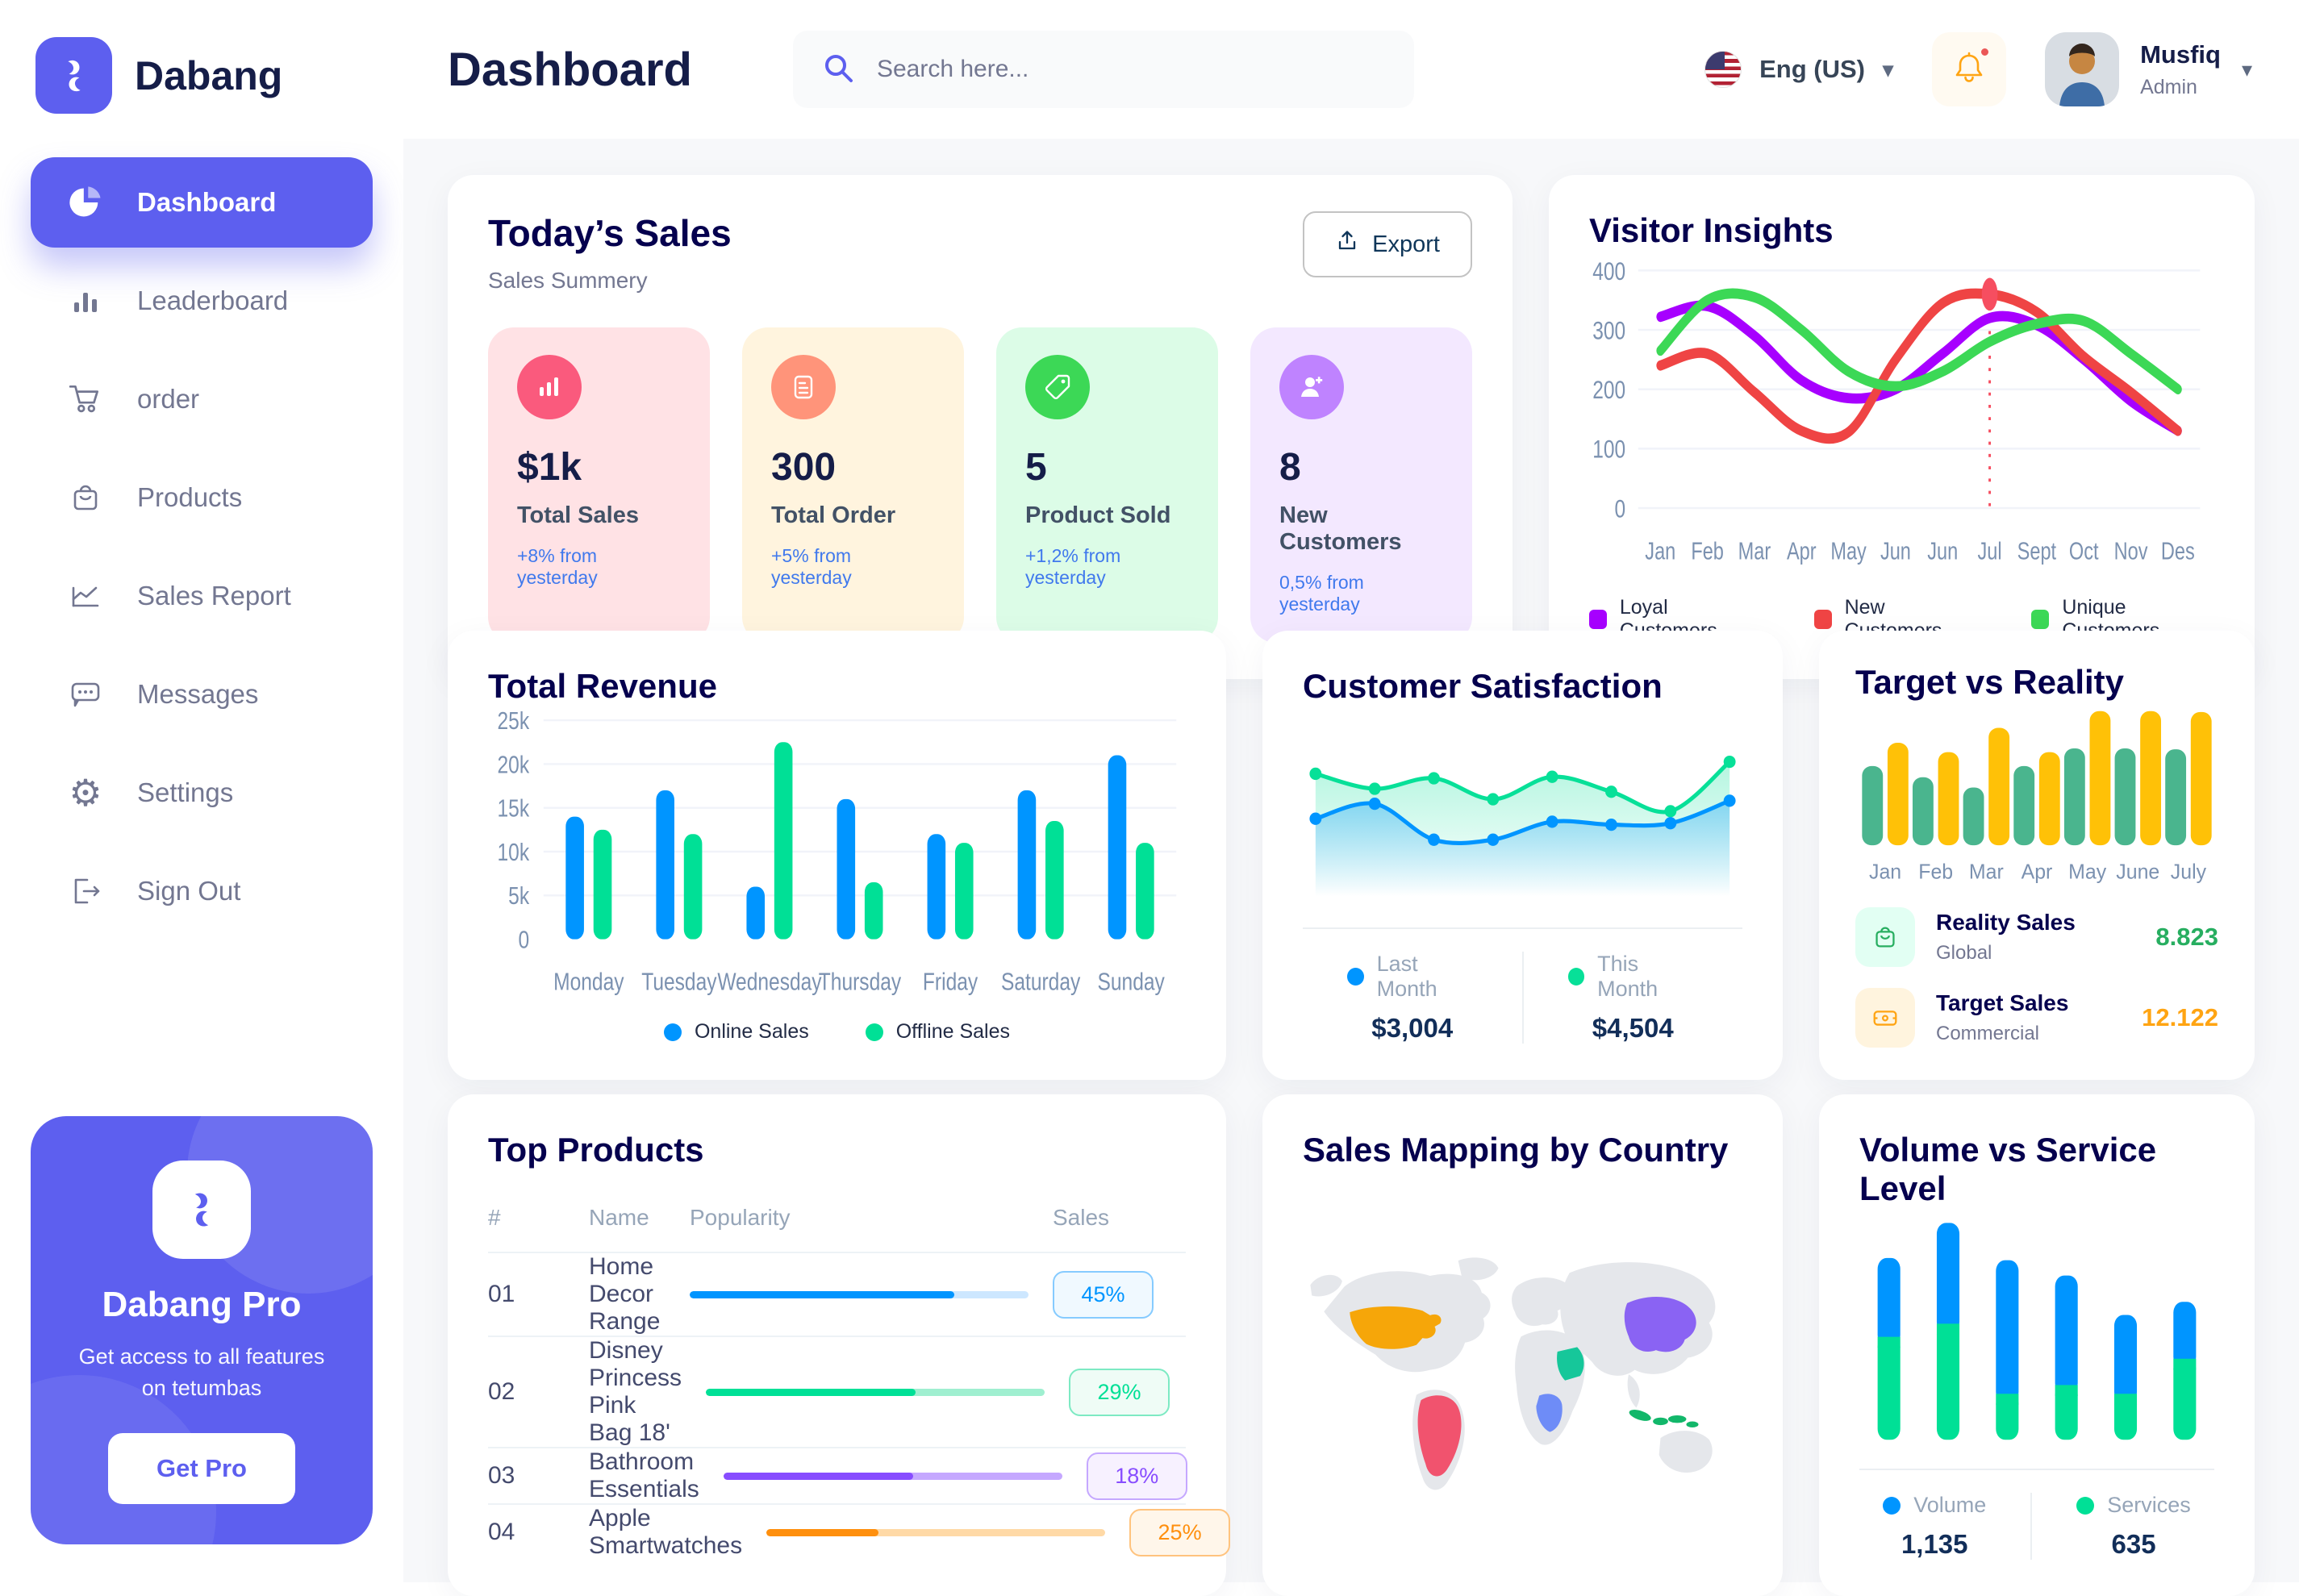 The width and height of the screenshot is (2299, 1596). I want to click on volume-total: 1,135, so click(1934, 1544).